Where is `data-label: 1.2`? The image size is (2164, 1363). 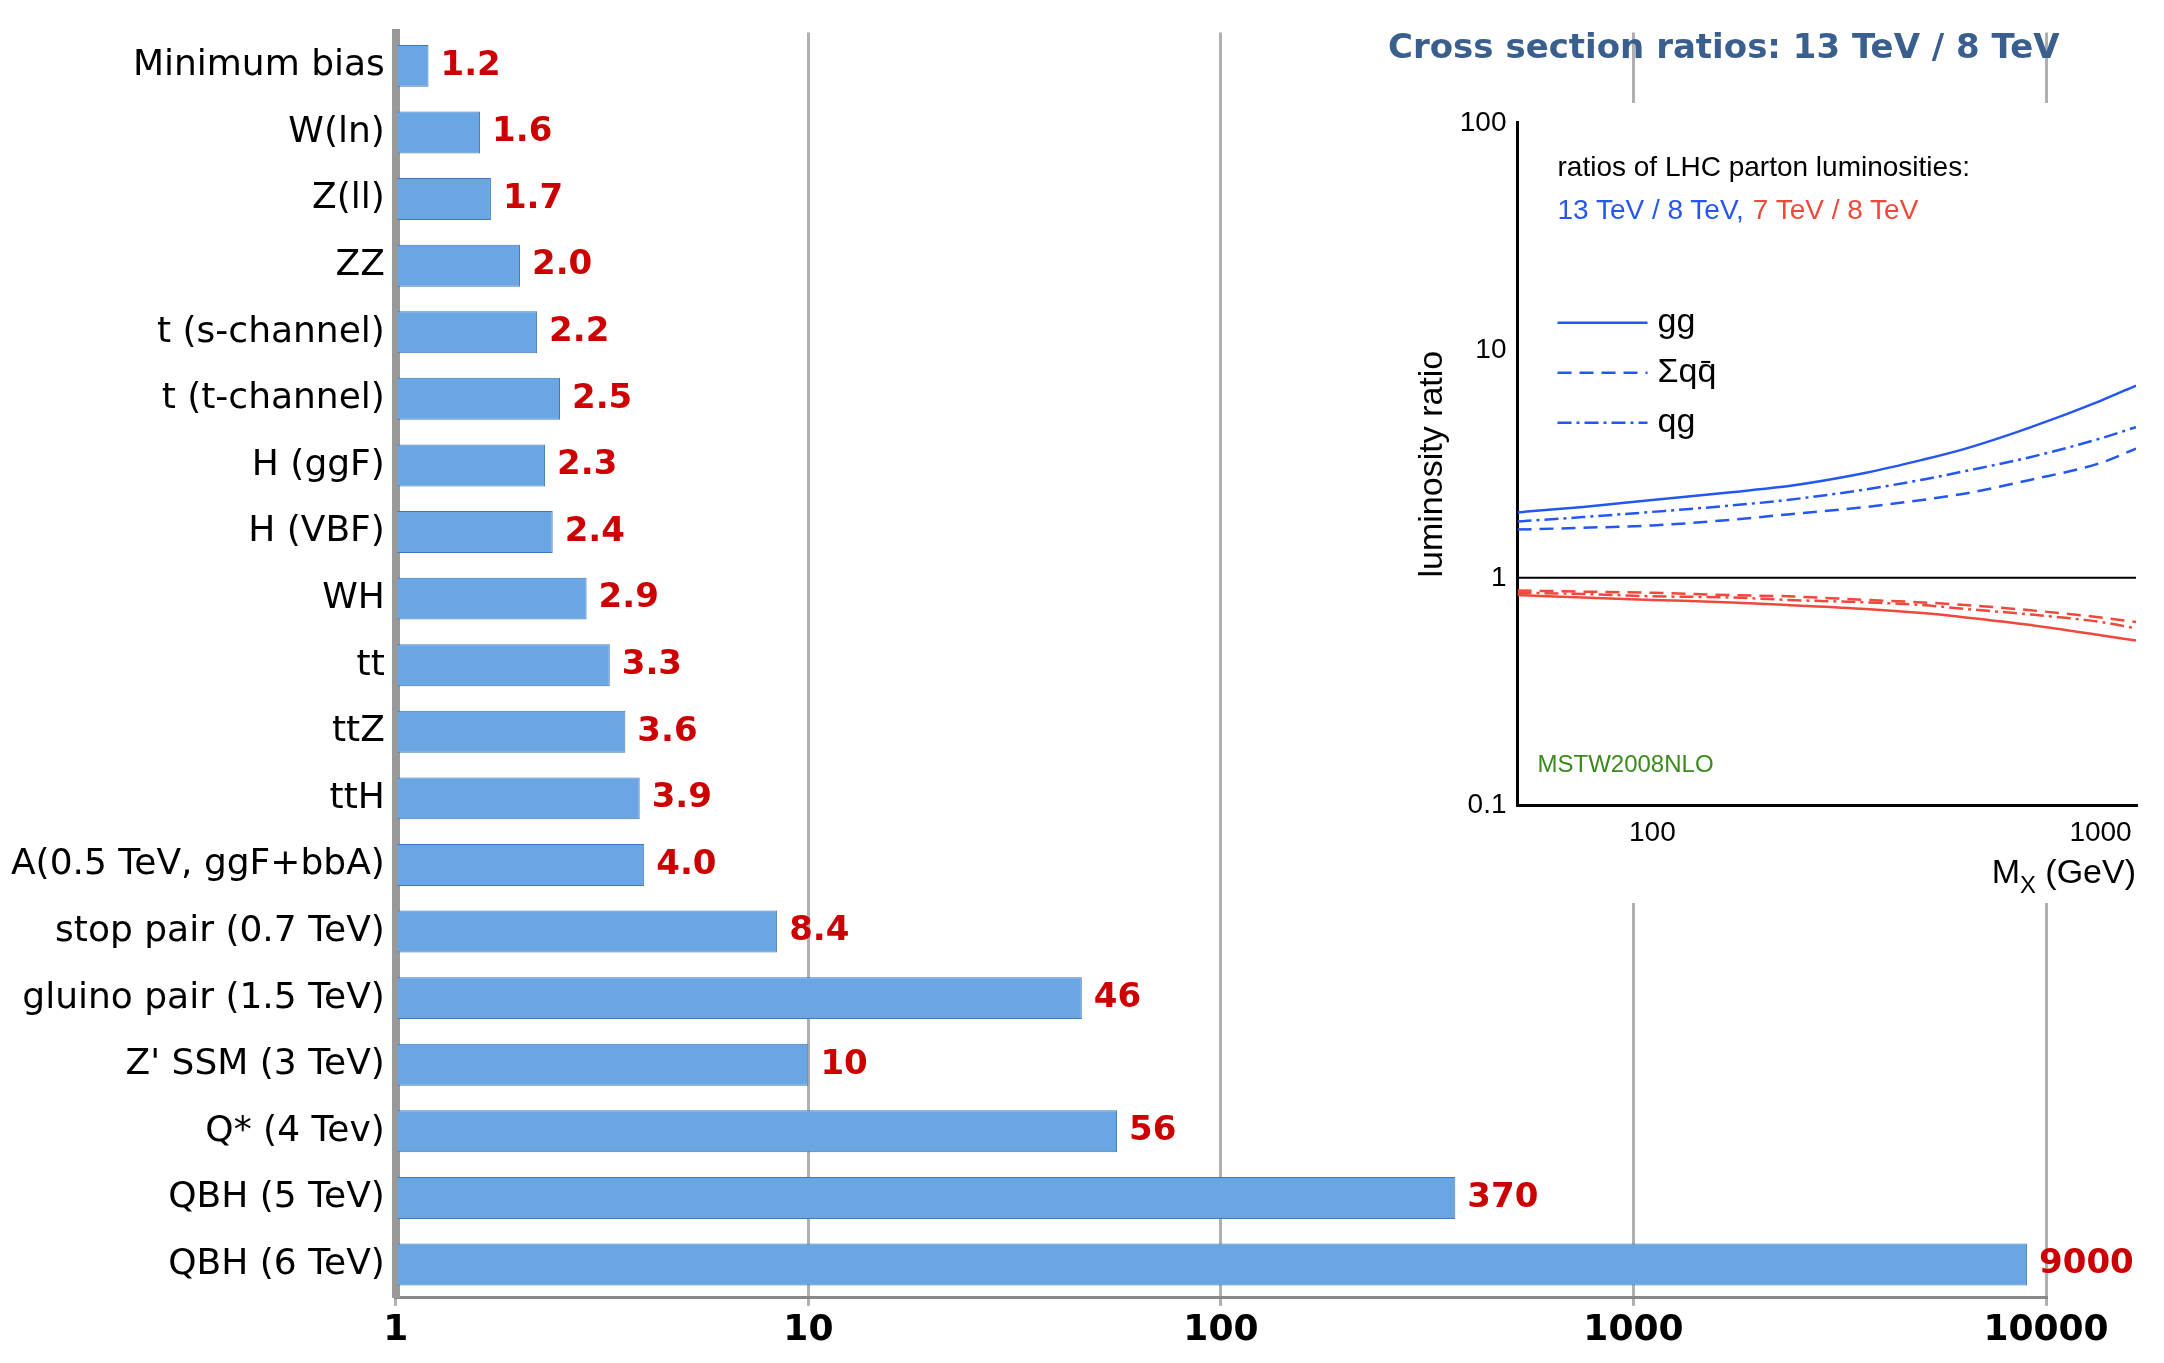 data-label: 1.2 is located at coordinates (470, 62).